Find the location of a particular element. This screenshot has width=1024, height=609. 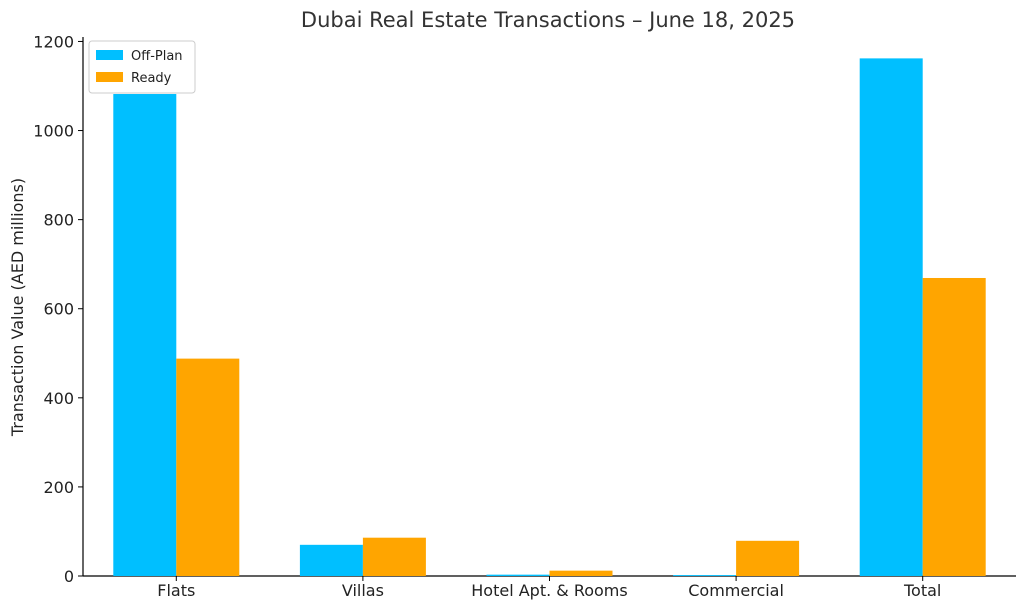

y-tick-label: 600 is located at coordinates (58, 309).